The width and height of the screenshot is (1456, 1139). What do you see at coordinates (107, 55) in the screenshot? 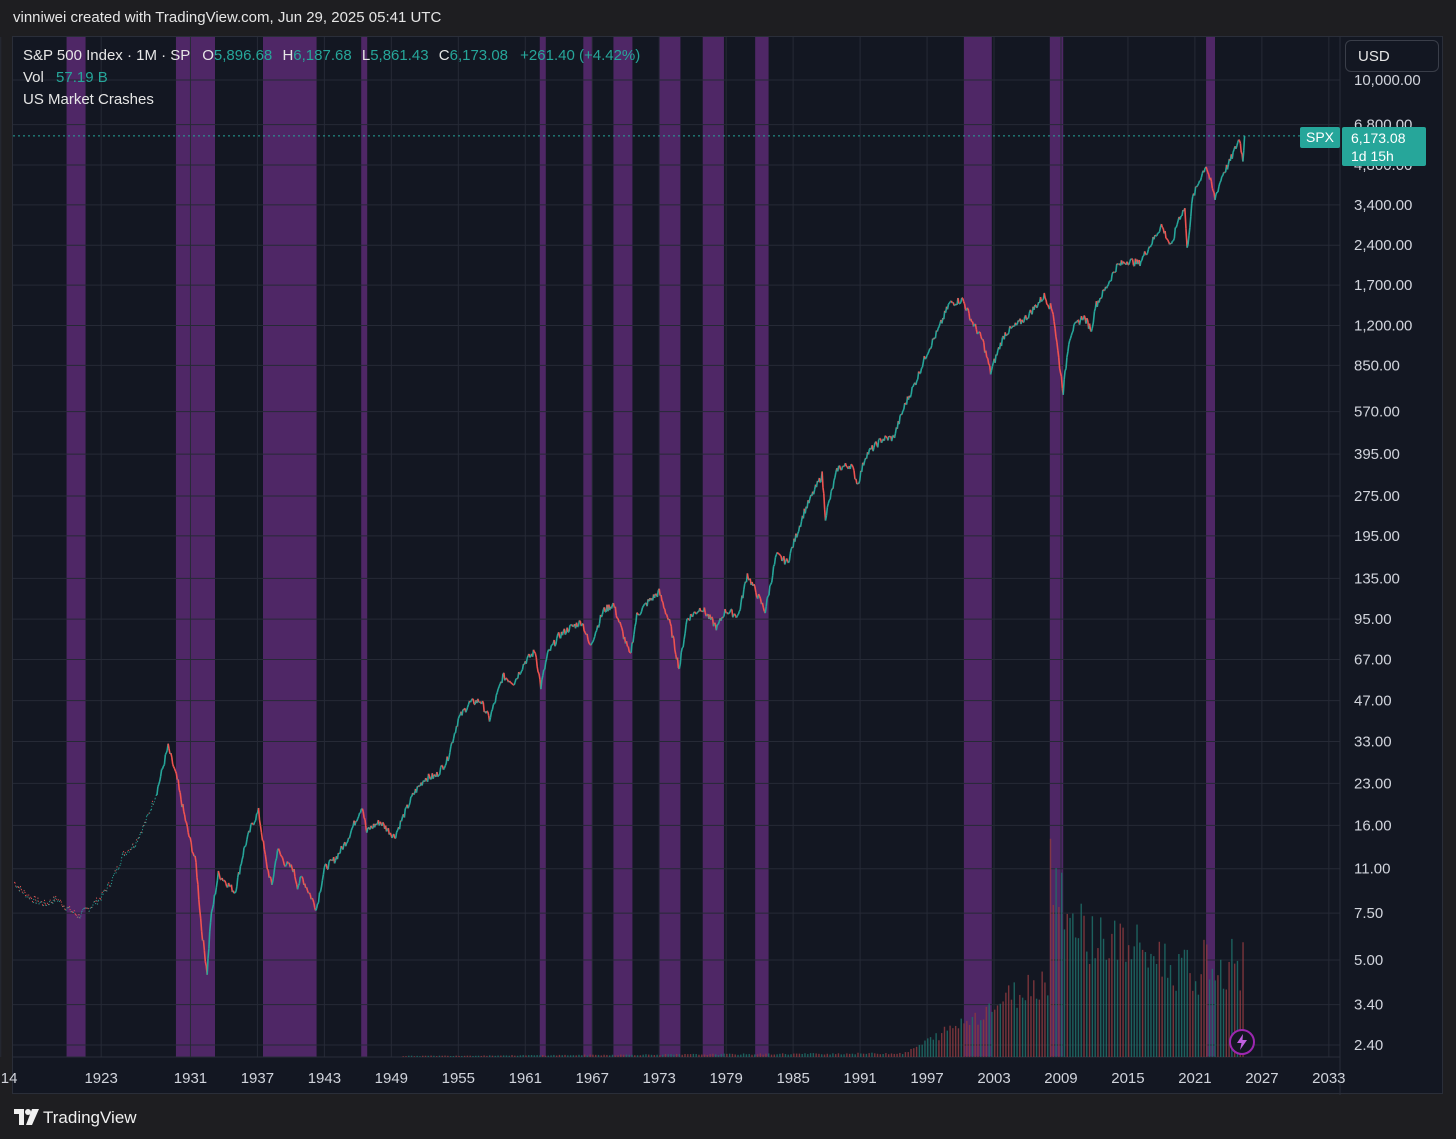
I see `symbol-label: S&P 500 Index · 1M · SP` at bounding box center [107, 55].